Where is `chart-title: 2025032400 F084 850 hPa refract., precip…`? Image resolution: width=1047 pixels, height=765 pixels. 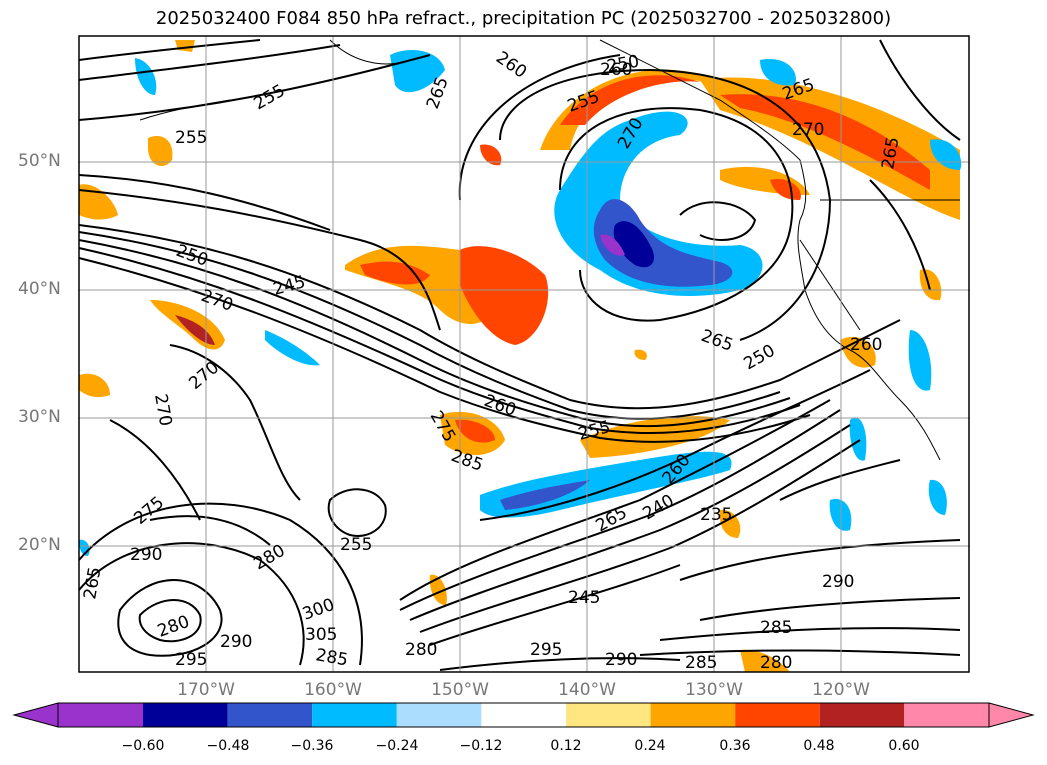
chart-title: 2025032400 F084 850 hPa refract., precip… is located at coordinates (523, 18).